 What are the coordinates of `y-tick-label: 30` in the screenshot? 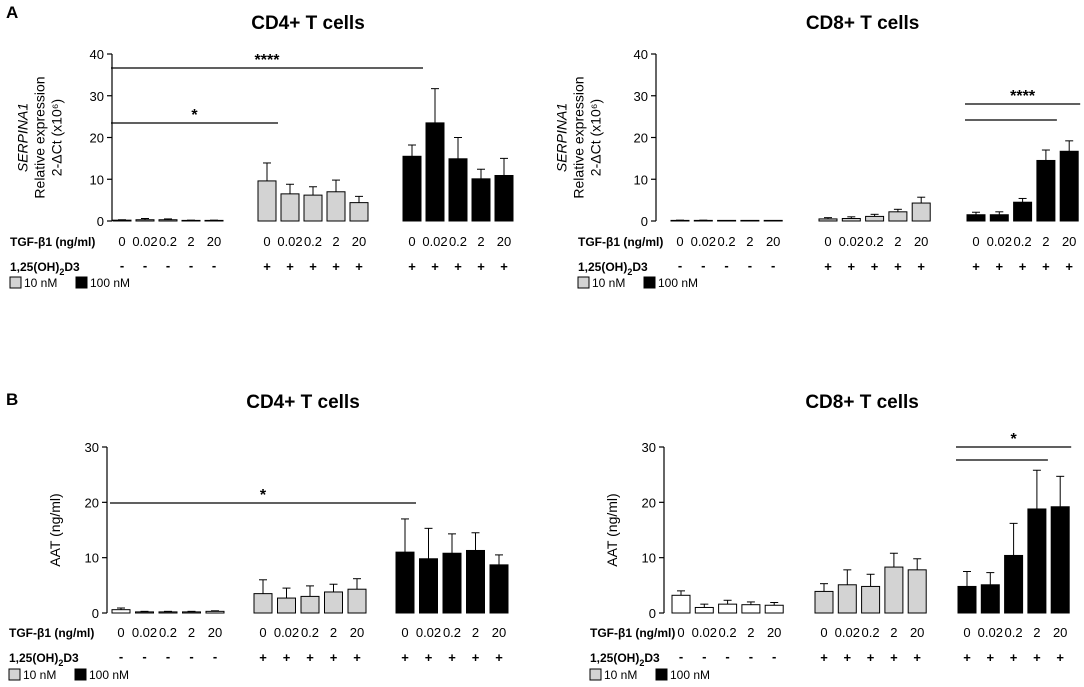 It's located at (641, 96).